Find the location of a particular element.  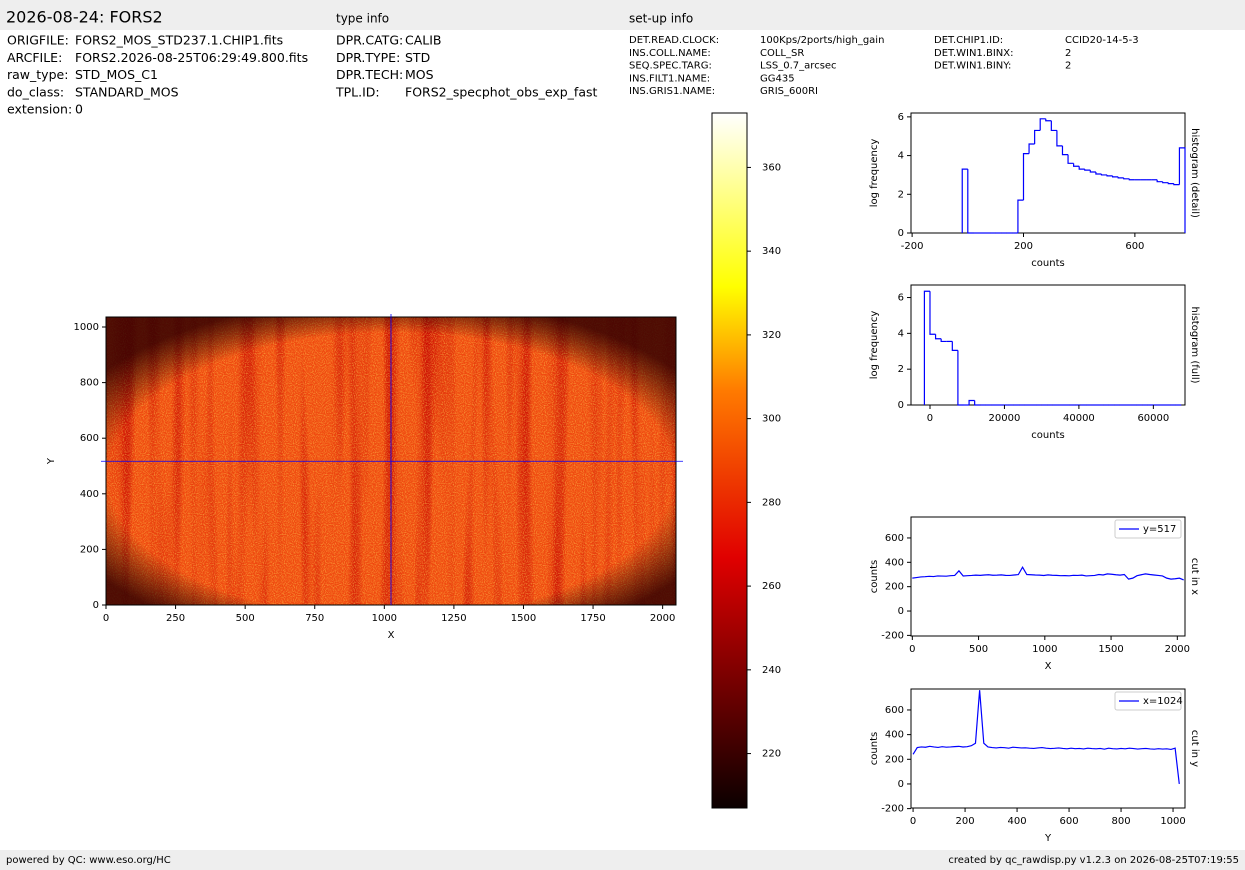

info-key: DET.READ.CLOCK: is located at coordinates (674, 40).